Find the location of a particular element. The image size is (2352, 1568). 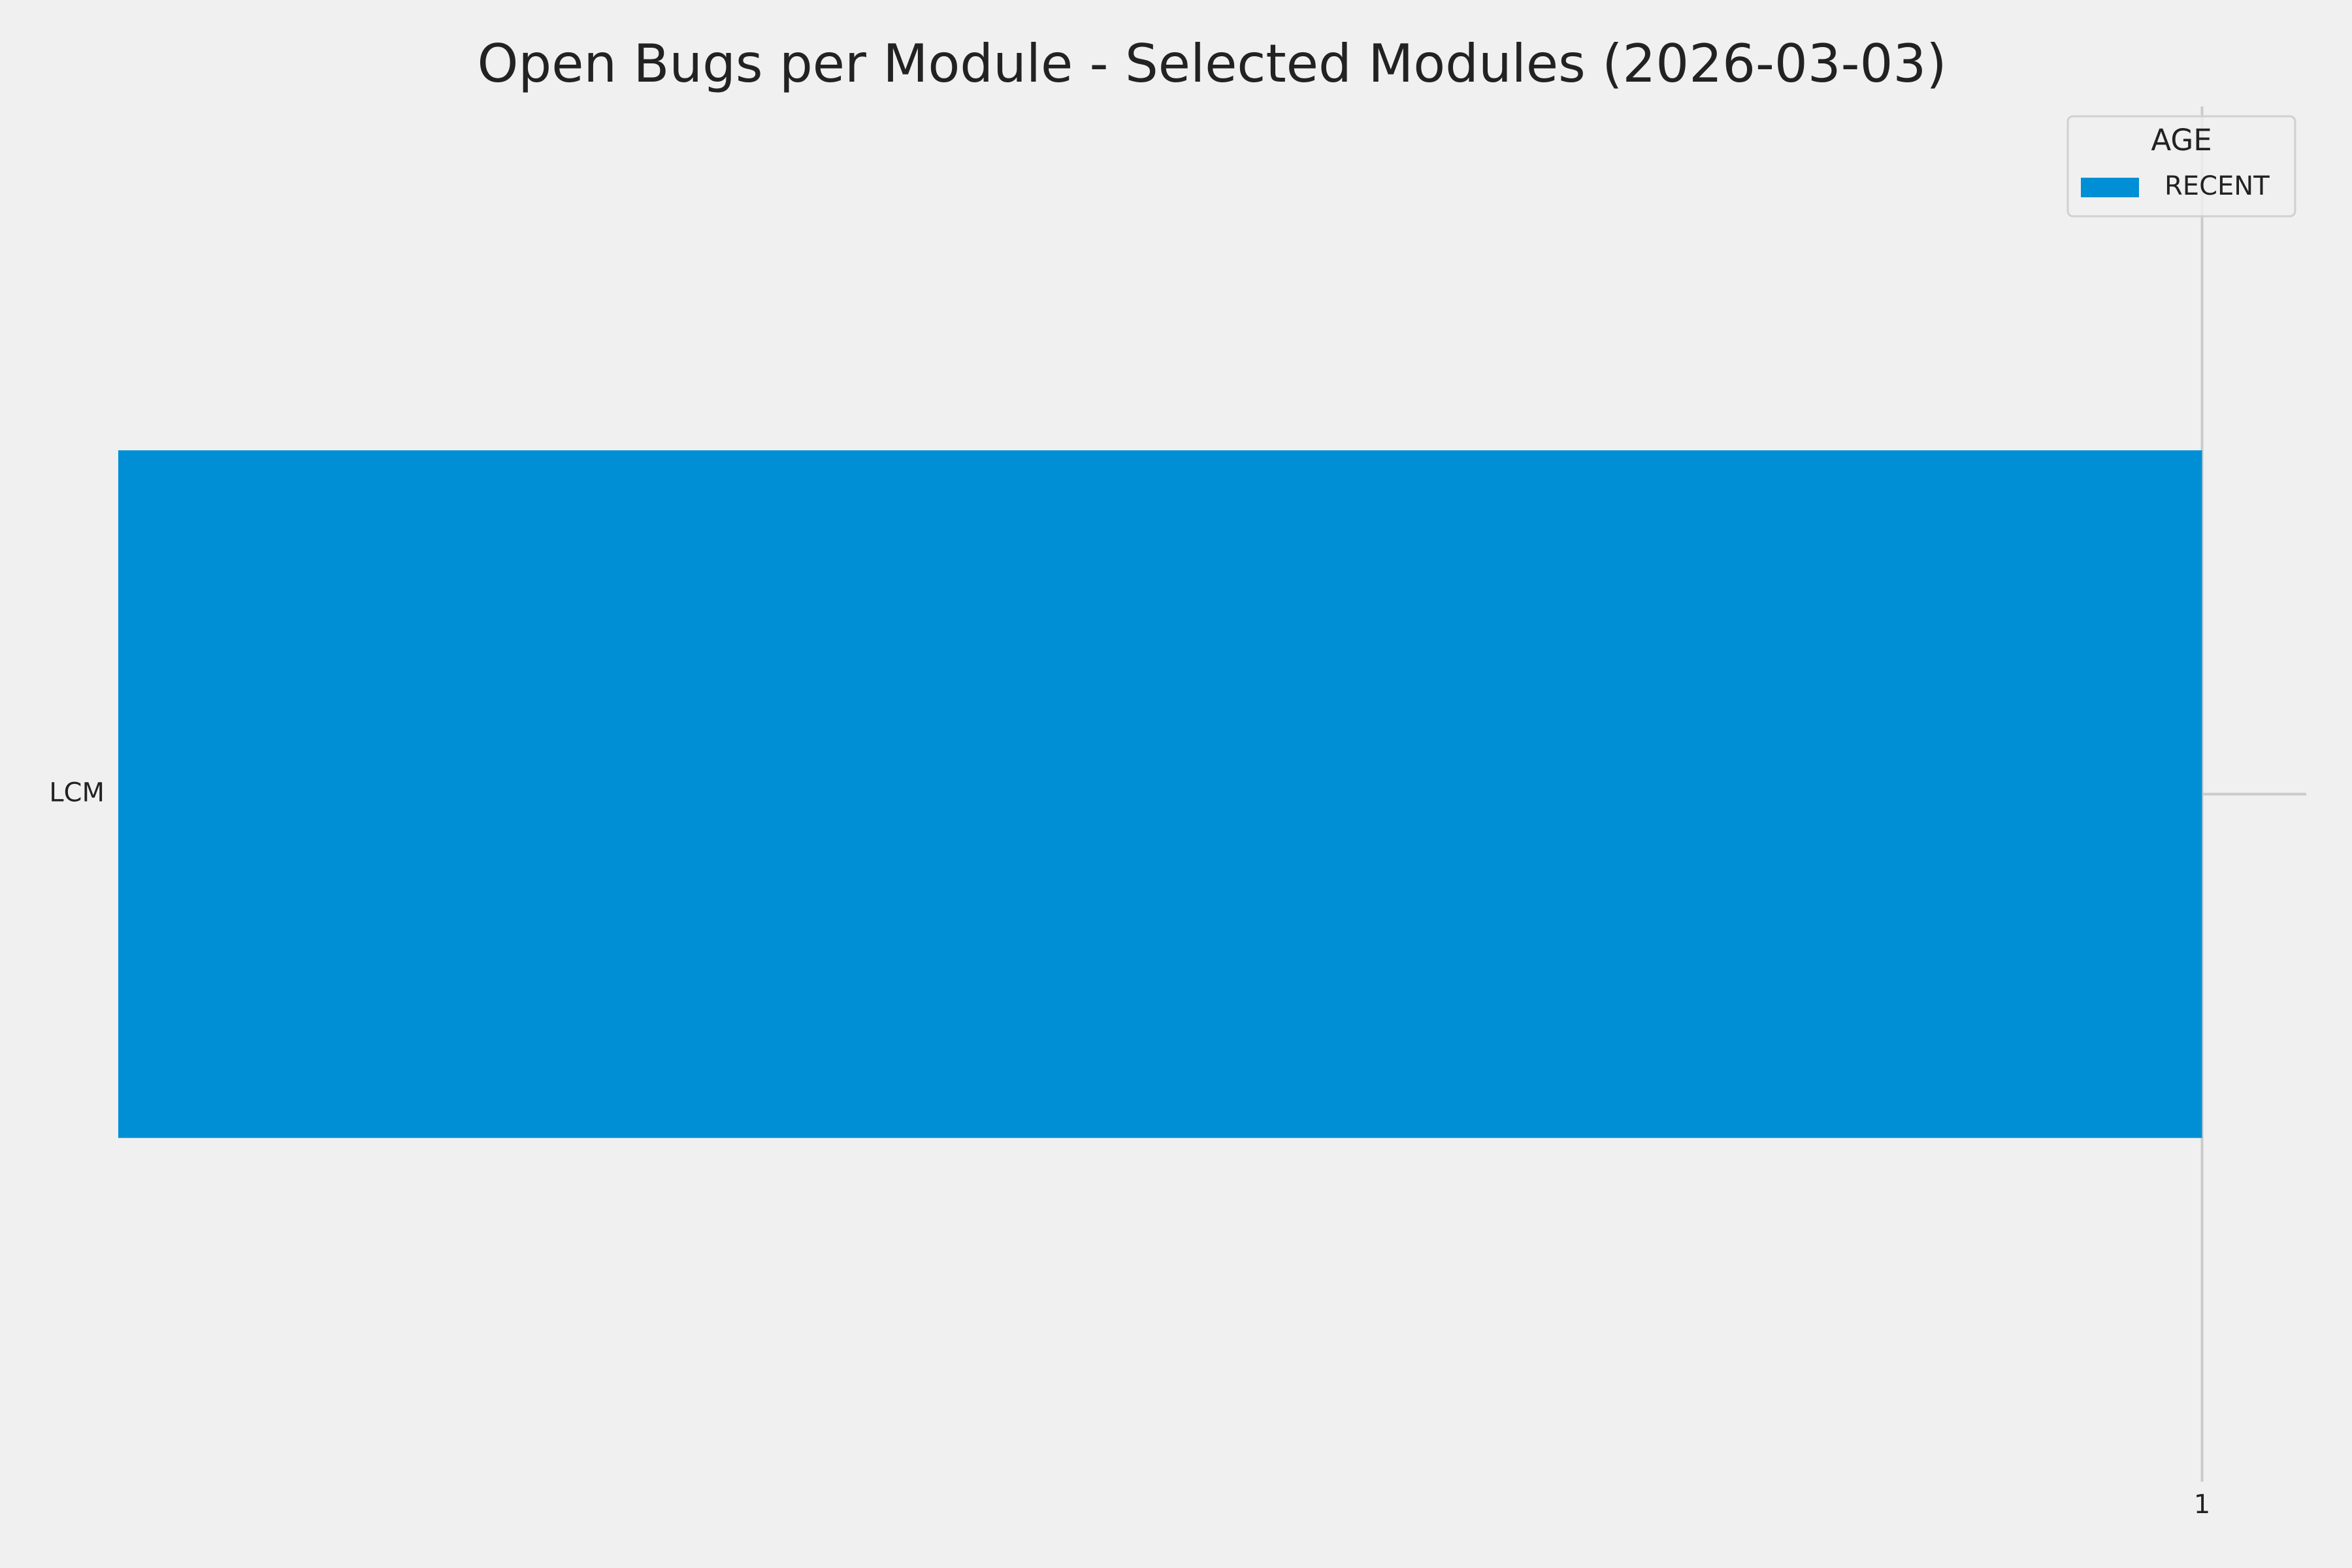

legend: AGE RECENT is located at coordinates (2181, 166).